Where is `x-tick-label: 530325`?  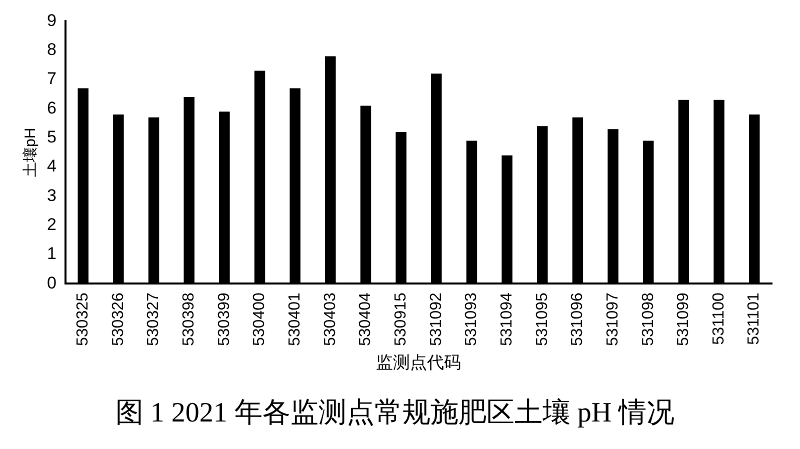
x-tick-label: 530325 is located at coordinates (83, 319).